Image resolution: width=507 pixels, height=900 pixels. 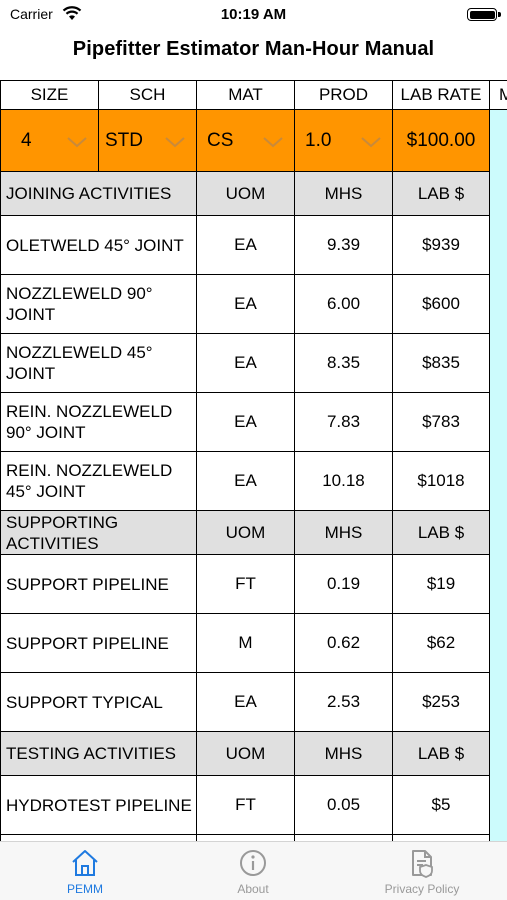 I want to click on tab-label: PEMM, so click(x=85, y=889).